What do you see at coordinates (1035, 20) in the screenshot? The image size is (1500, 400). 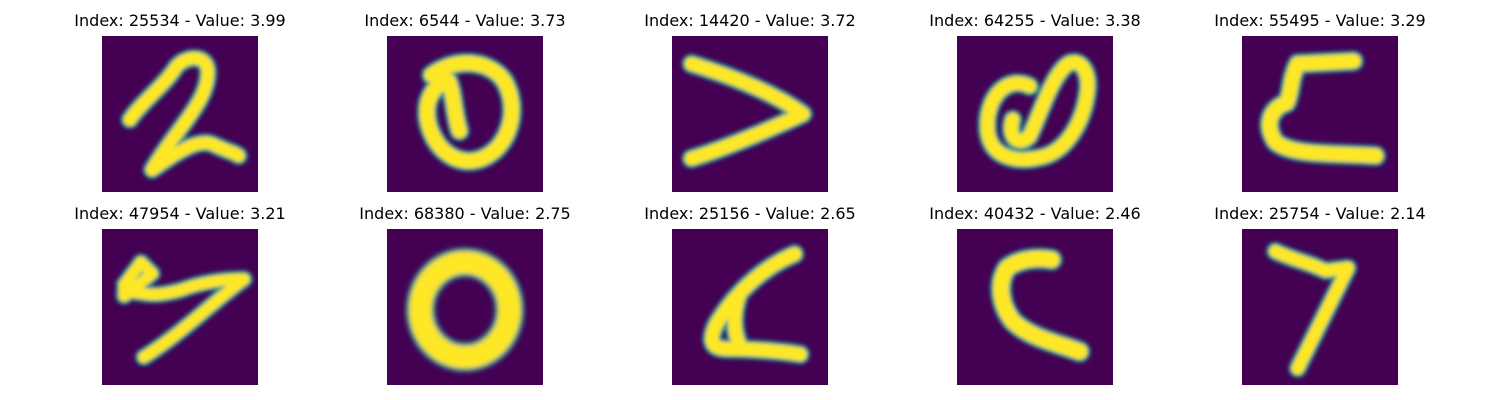 I see `cell-title: Index: 64255 - Value: 3.38` at bounding box center [1035, 20].